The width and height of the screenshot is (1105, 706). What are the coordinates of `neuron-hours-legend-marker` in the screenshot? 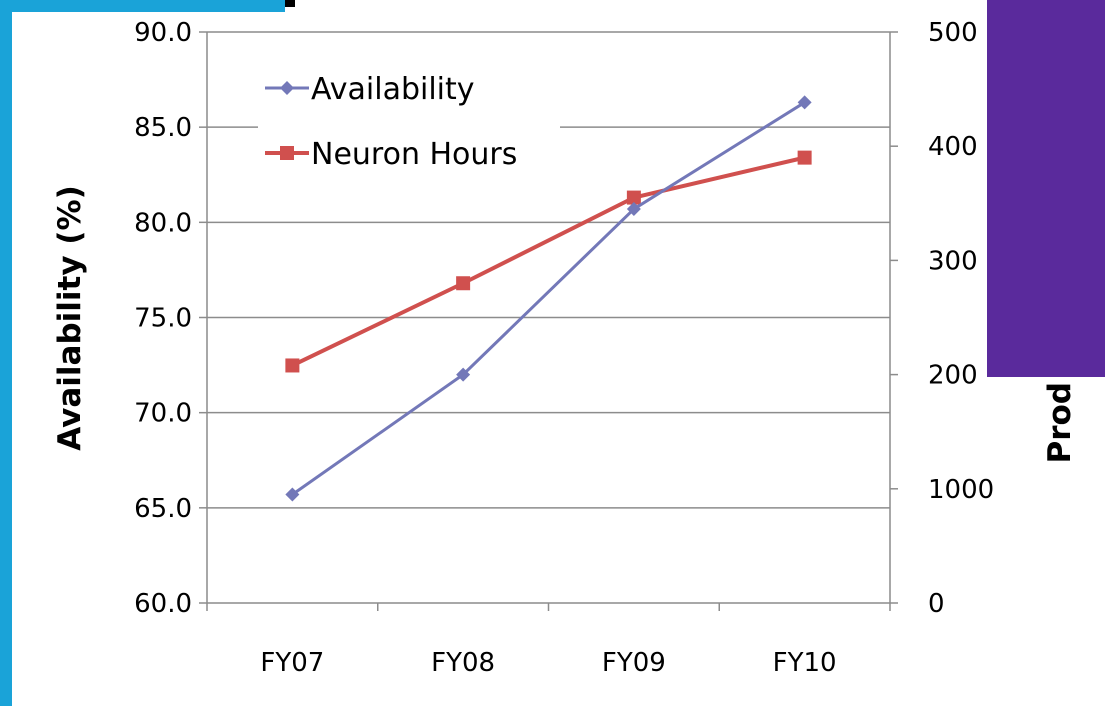 It's located at (287, 153).